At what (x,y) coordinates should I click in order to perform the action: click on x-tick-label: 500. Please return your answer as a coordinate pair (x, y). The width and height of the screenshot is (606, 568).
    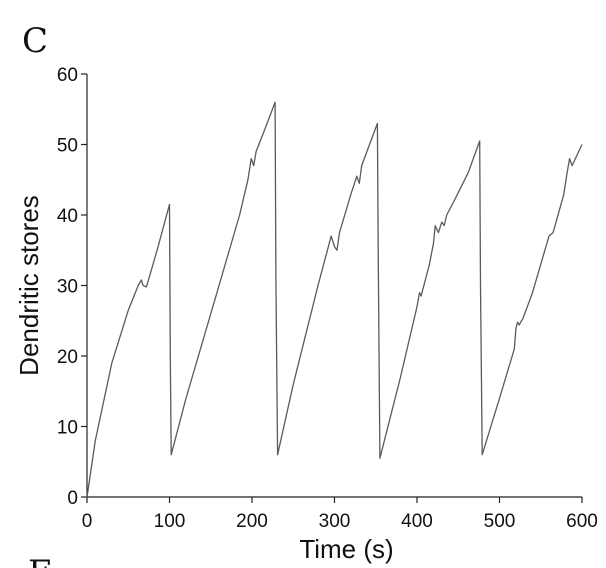
    Looking at the image, I should click on (500, 521).